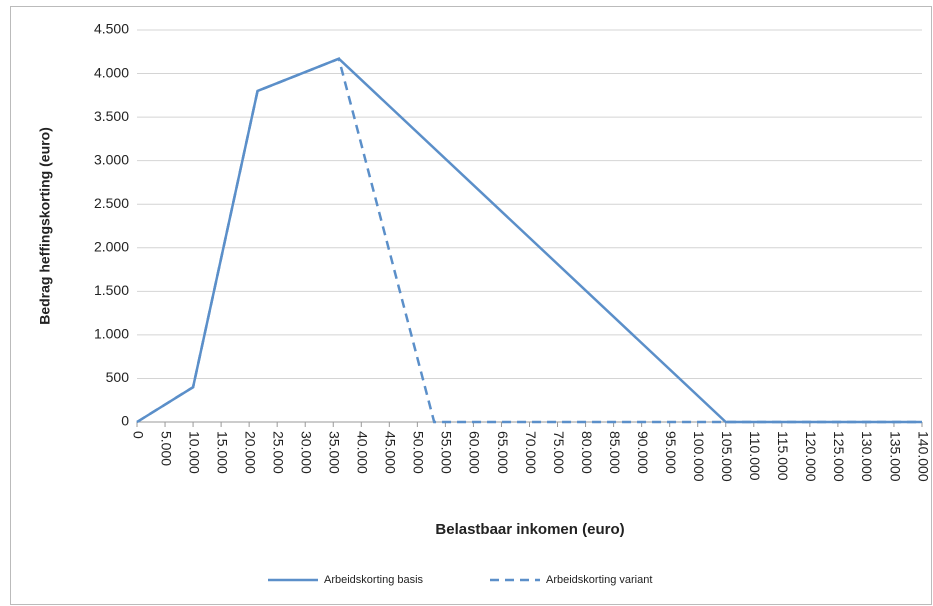  Describe the element at coordinates (335, 452) in the screenshot. I see `x-tick-label: 35.000` at that location.